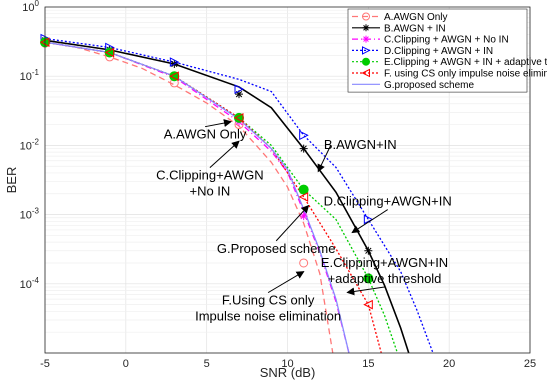  I want to click on y-axis-title: BER, so click(11, 180).